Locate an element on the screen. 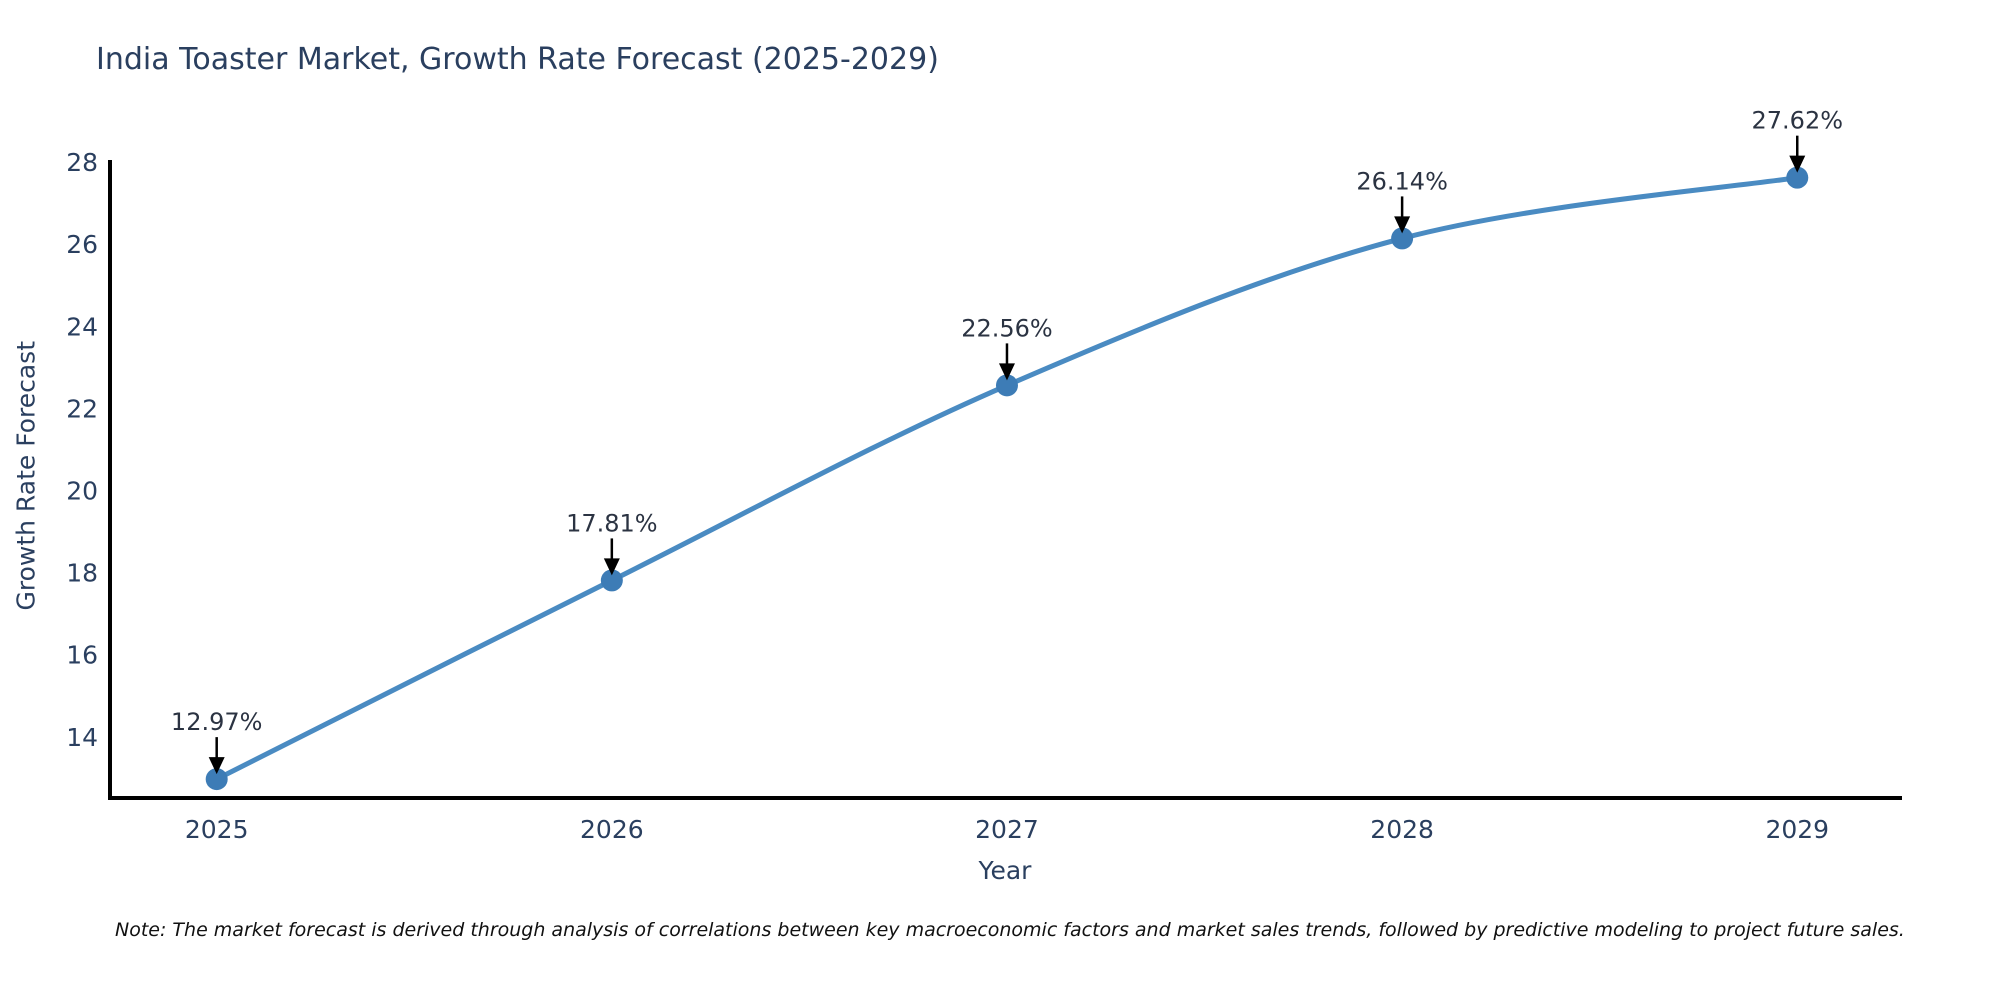  x-tick-label: 2025 is located at coordinates (217, 829).